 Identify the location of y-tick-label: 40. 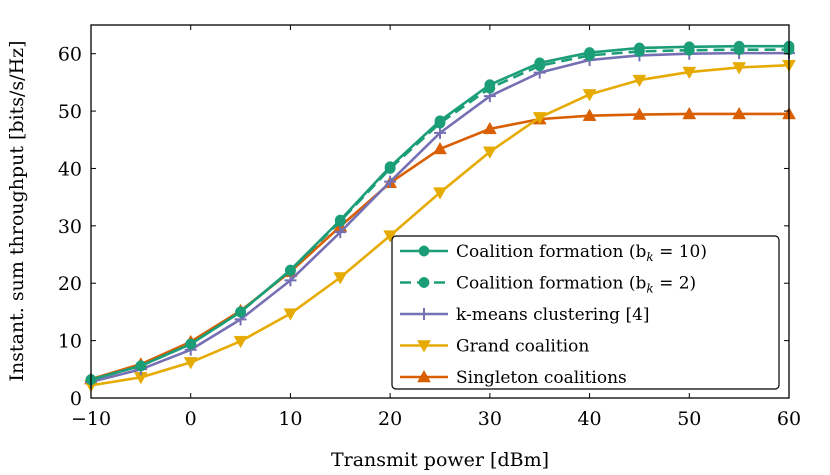
(70, 169).